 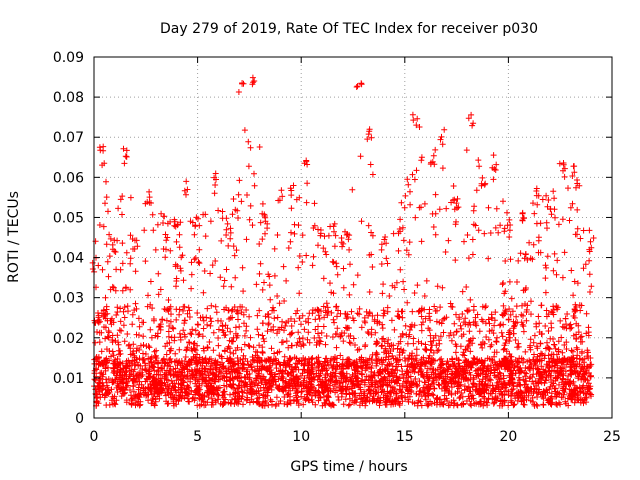 What do you see at coordinates (68, 178) in the screenshot?
I see `y-tick-label: 0.06` at bounding box center [68, 178].